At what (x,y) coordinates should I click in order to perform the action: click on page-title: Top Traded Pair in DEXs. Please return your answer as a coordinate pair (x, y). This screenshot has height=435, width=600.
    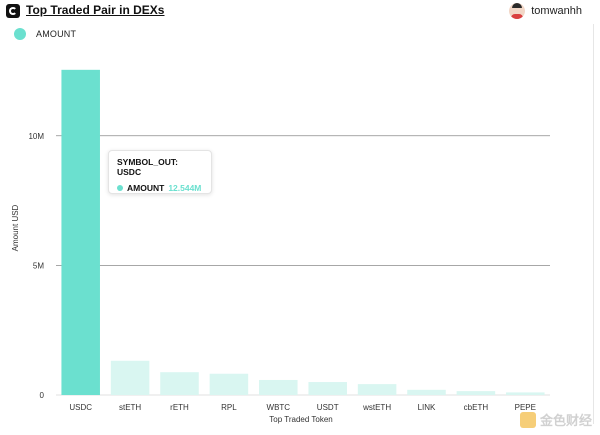
    Looking at the image, I should click on (95, 10).